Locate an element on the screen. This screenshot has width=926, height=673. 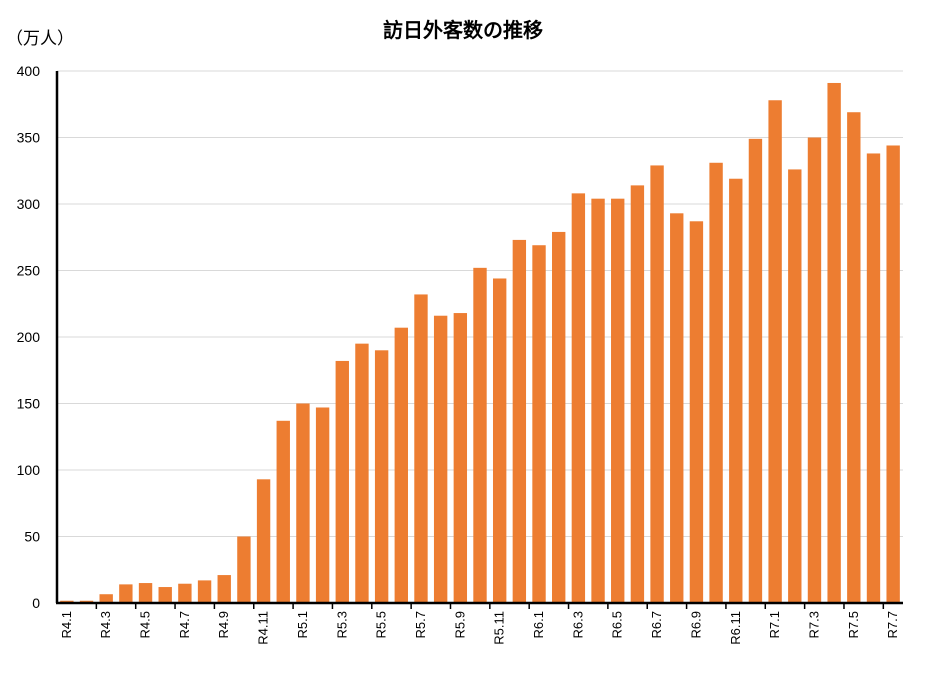
y-tick-label: 150 is located at coordinates (29, 404).